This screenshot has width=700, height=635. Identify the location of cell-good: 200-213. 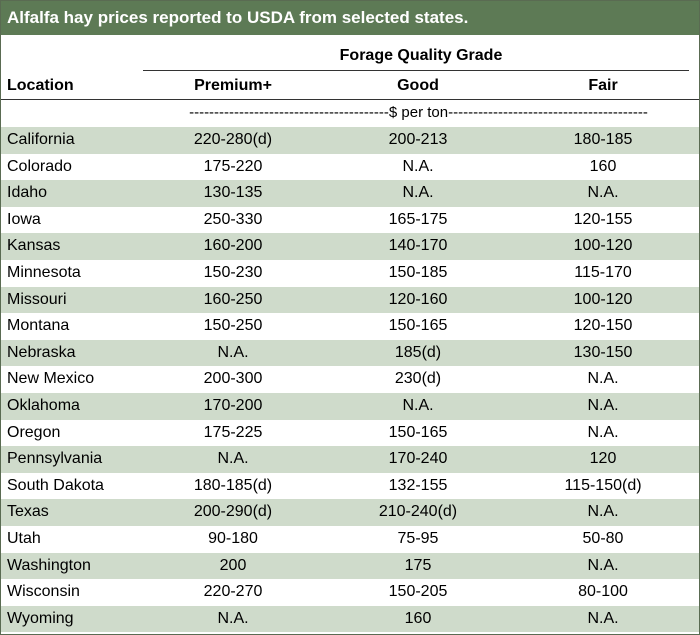
(418, 139).